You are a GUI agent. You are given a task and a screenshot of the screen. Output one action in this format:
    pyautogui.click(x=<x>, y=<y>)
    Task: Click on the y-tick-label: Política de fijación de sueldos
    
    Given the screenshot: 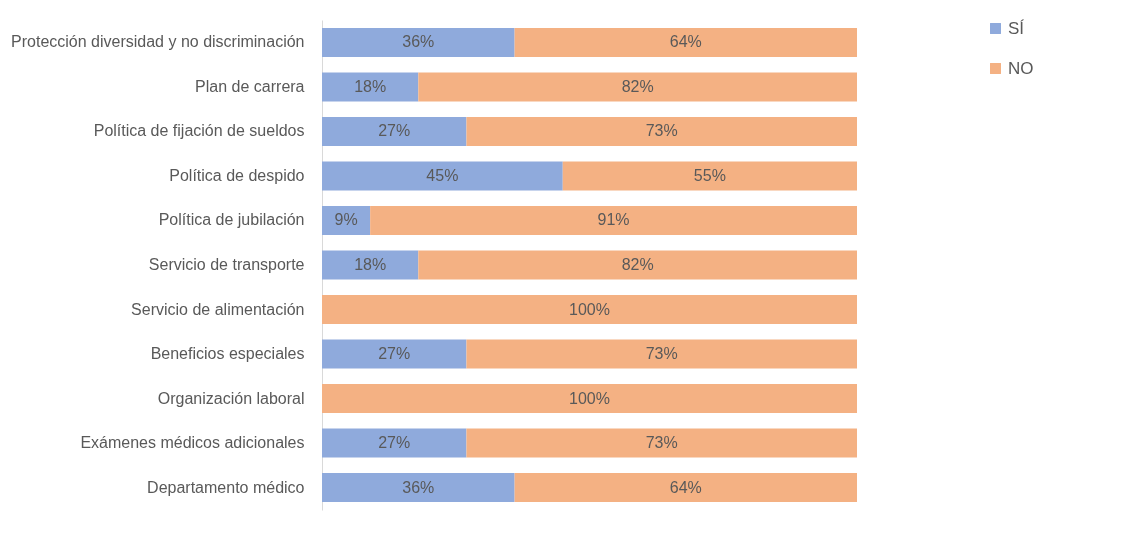 What is the action you would take?
    pyautogui.click(x=199, y=131)
    